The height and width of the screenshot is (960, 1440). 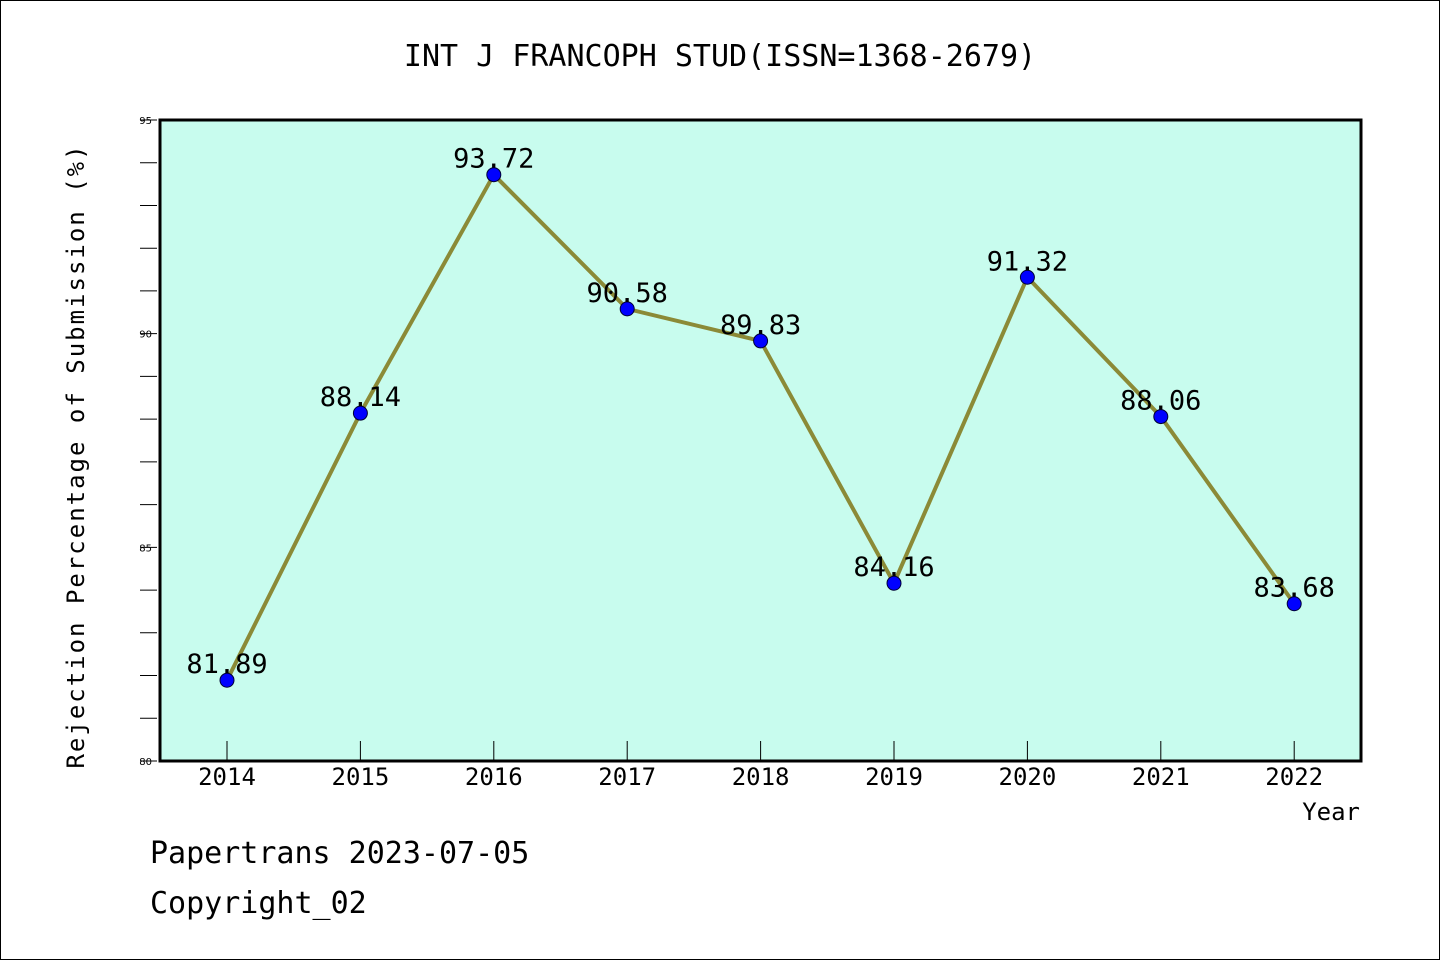 What do you see at coordinates (493, 159) in the screenshot?
I see `data-label: 93.72` at bounding box center [493, 159].